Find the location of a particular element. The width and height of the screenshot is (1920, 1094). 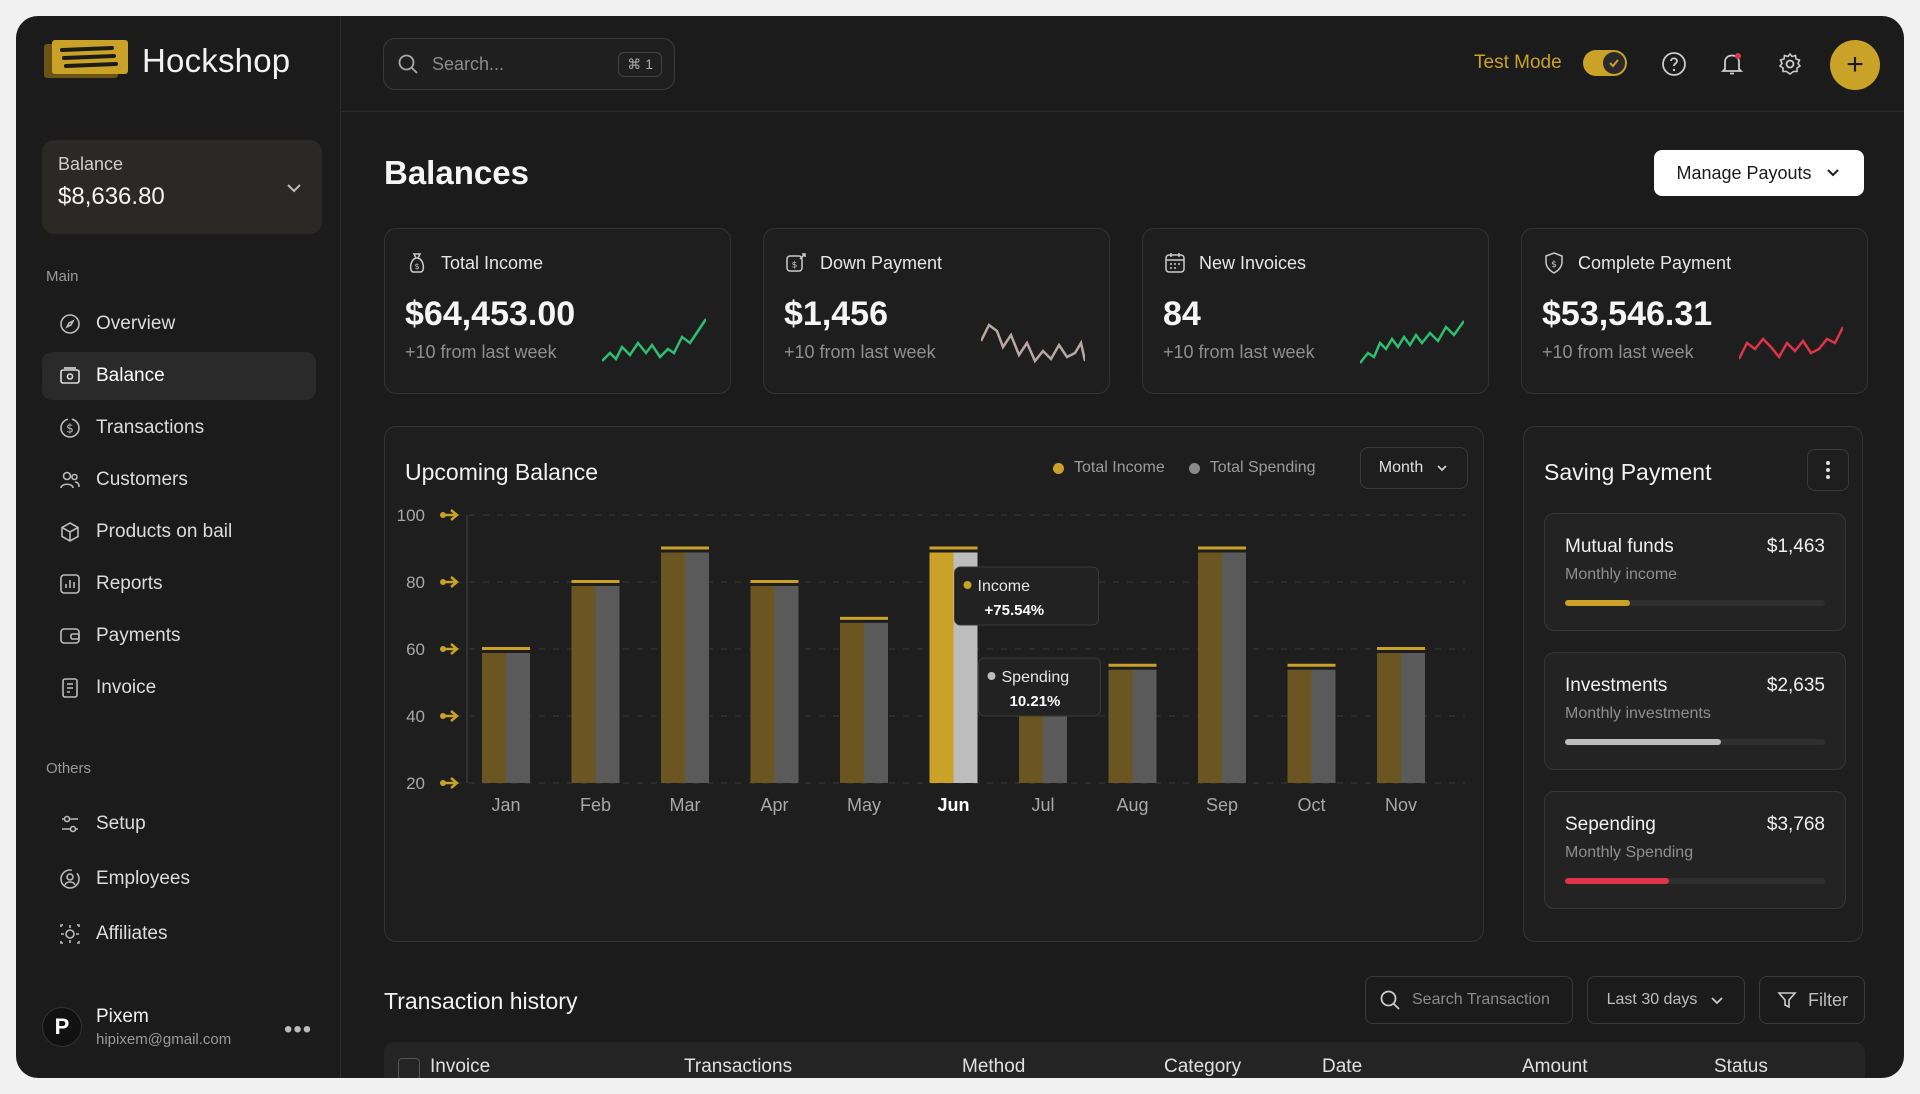

saving-item-spending: Sepending $3,768 Monthly Spending is located at coordinates (1695, 850).